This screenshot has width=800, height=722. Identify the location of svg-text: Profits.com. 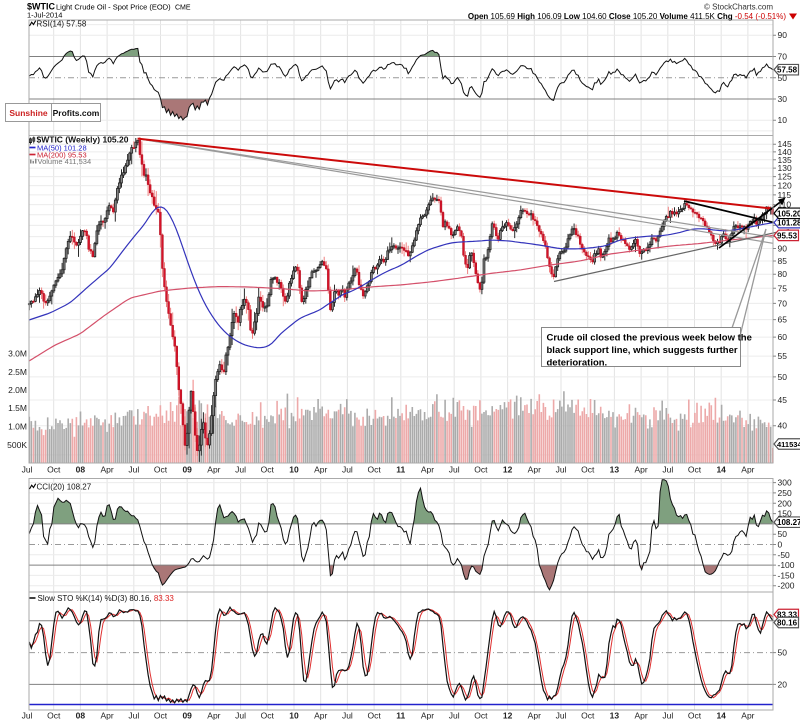
(76, 113).